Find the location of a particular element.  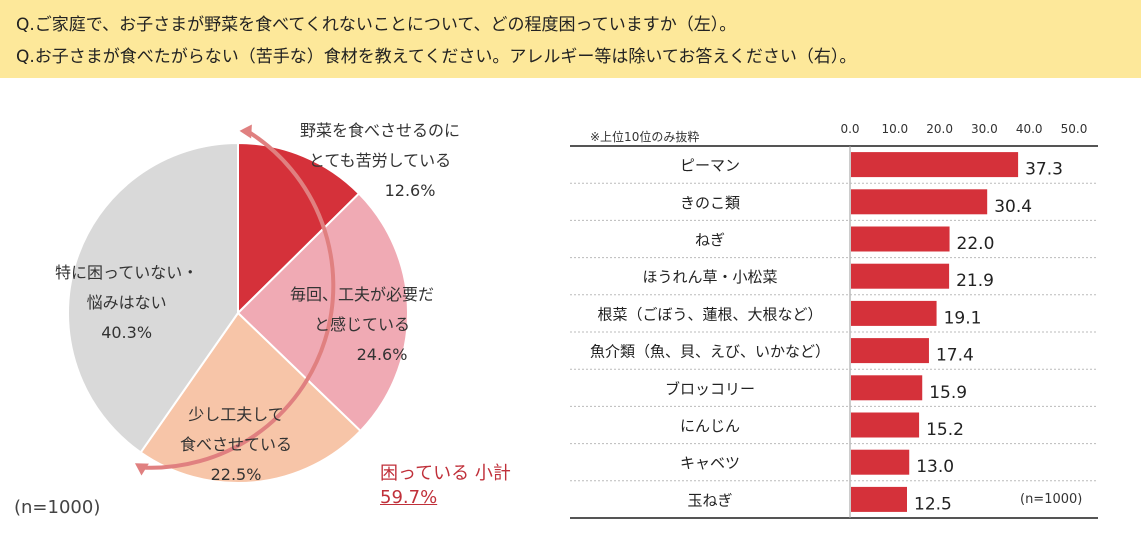

x-tick-label: 50.0 is located at coordinates (1074, 129).